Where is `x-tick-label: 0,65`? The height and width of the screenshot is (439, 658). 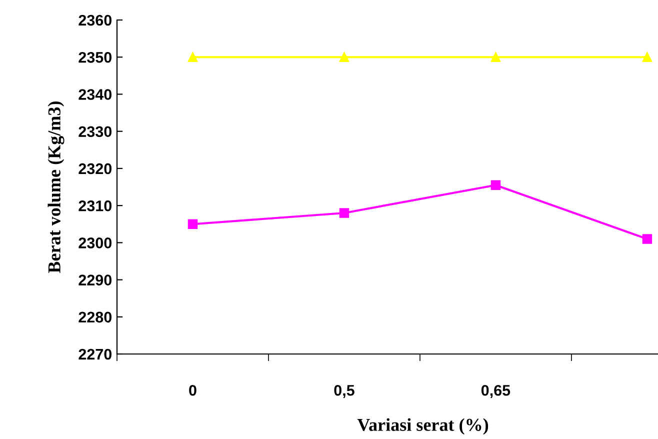
x-tick-label: 0,65 is located at coordinates (495, 391).